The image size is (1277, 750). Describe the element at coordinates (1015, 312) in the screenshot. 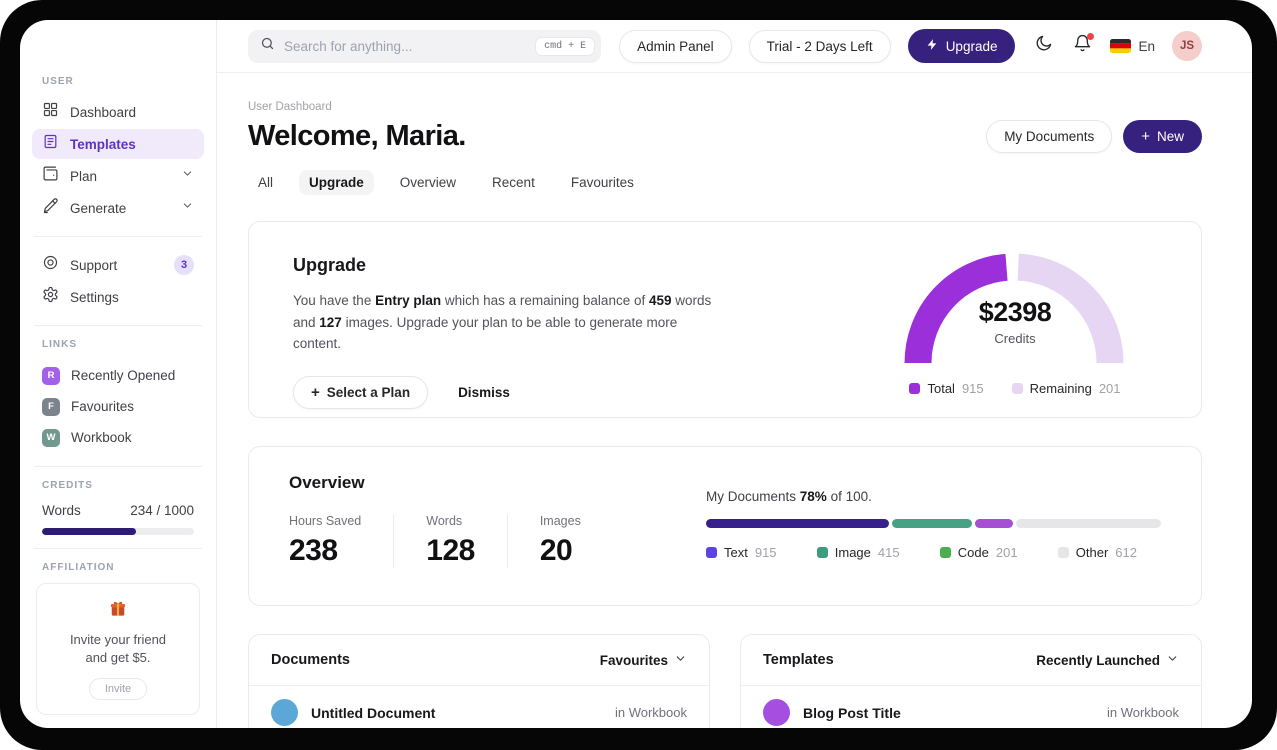

I see `gauge-center-value: $2398` at that location.